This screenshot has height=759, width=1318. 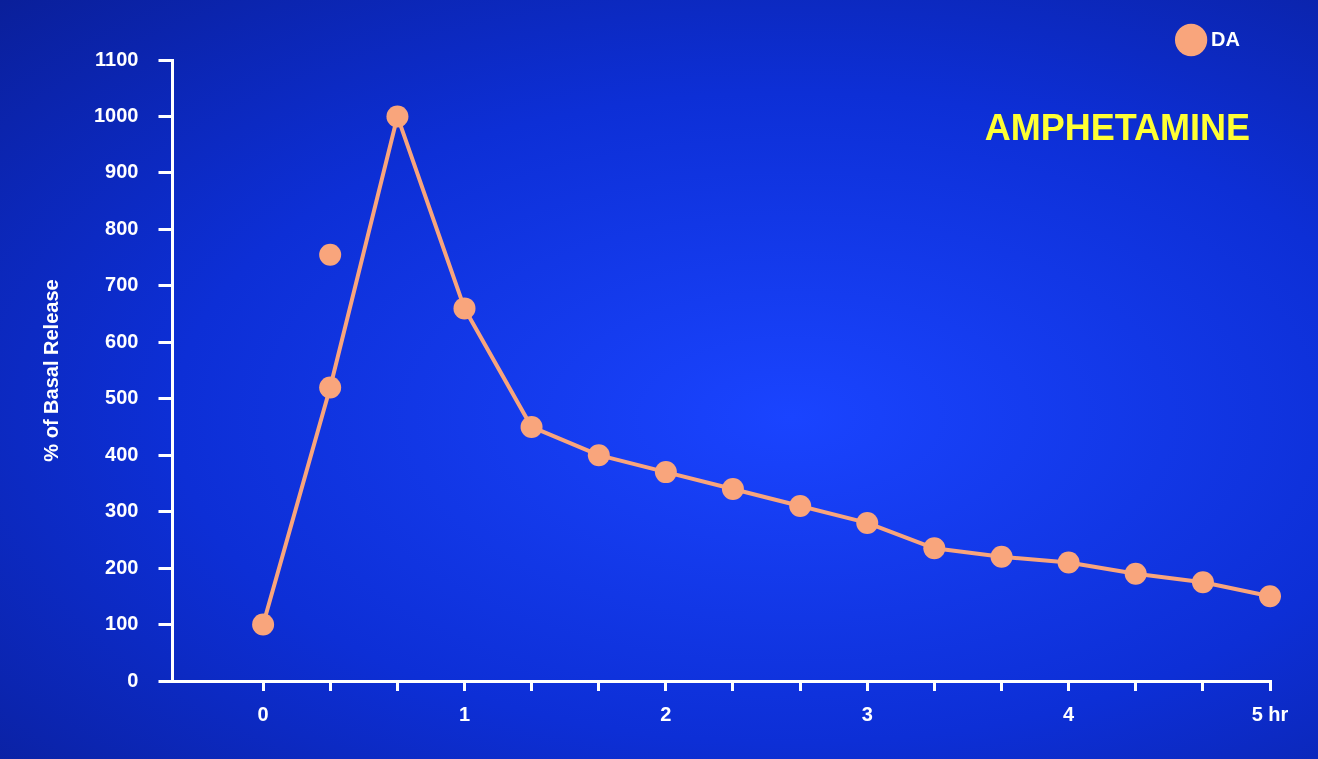 What do you see at coordinates (117, 58) in the screenshot?
I see `y-tick-label: 1100` at bounding box center [117, 58].